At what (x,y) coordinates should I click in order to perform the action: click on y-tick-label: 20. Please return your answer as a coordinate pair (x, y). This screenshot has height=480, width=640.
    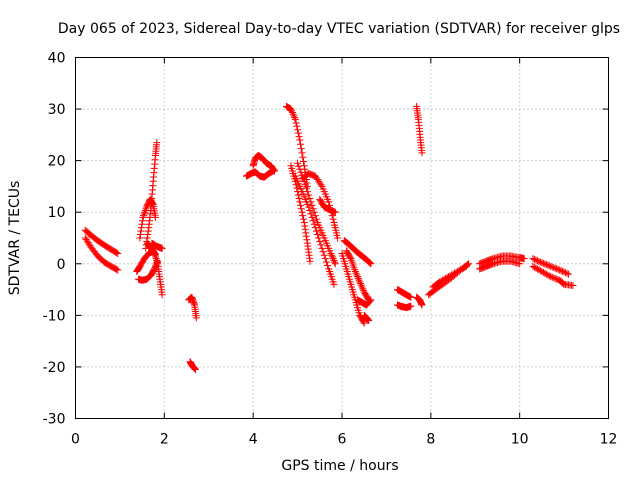
    Looking at the image, I should click on (57, 162).